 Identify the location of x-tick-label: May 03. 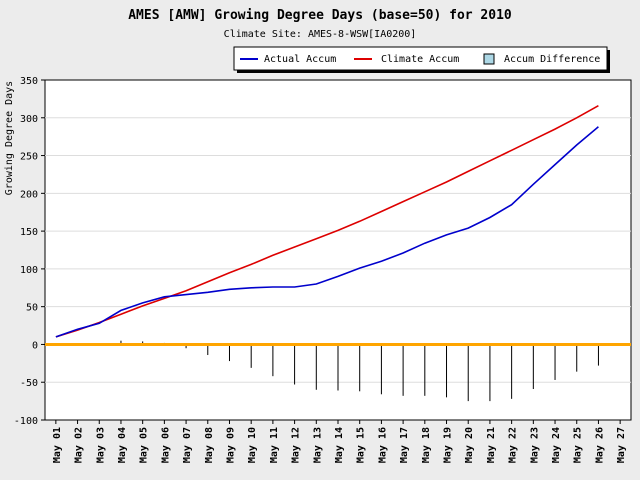
(100, 445).